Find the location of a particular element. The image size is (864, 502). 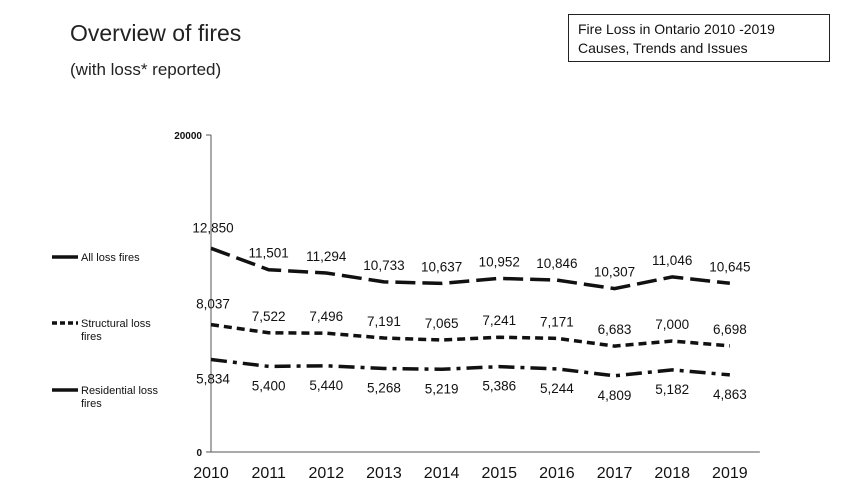

data-label: 5,219 is located at coordinates (442, 388).